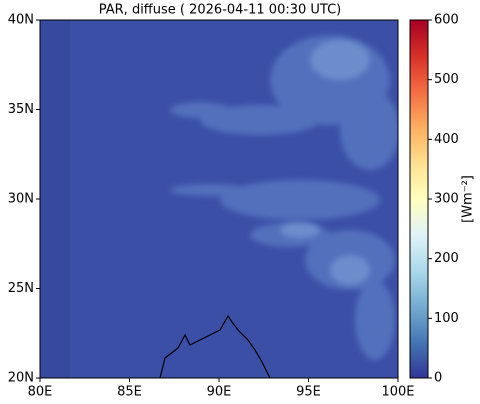 The image size is (480, 404). I want to click on y-tick-label: 35N, so click(21, 109).